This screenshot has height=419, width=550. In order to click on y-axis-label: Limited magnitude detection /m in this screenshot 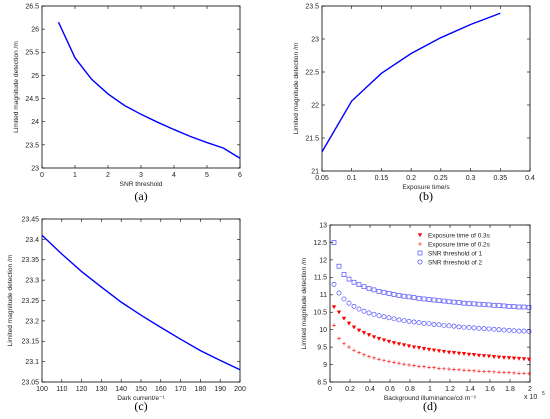, I will do `click(10, 300)`.